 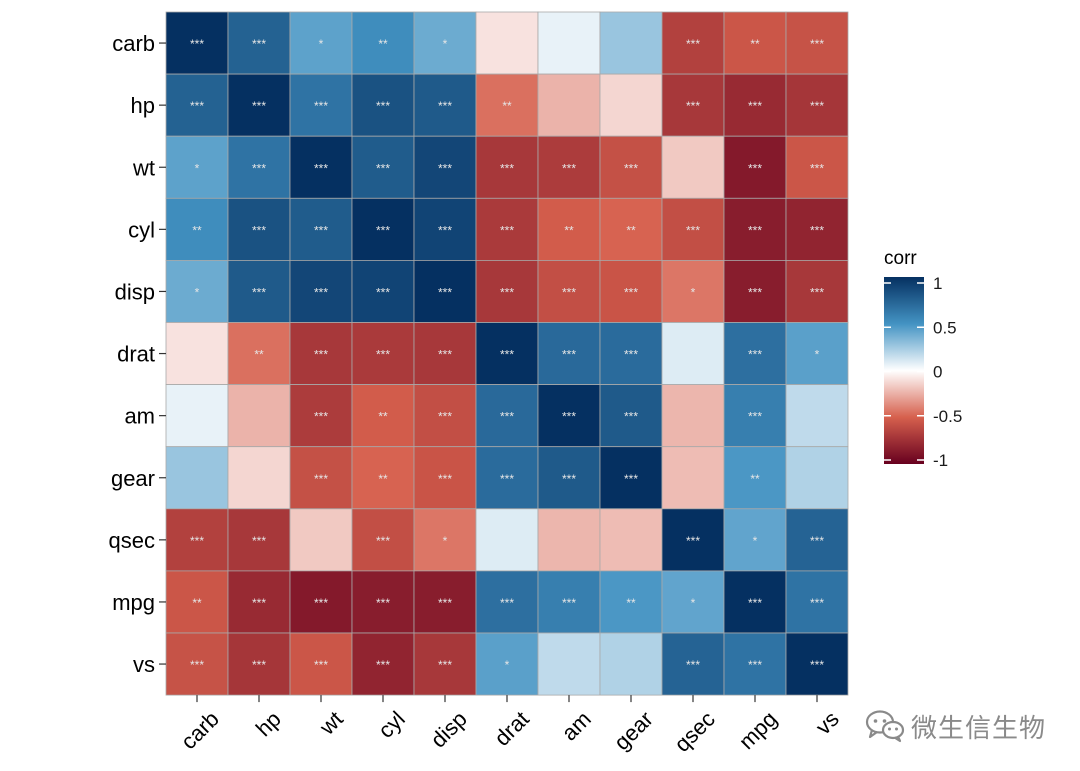 What do you see at coordinates (144, 664) in the screenshot?
I see `y-tick-label-vs: vs` at bounding box center [144, 664].